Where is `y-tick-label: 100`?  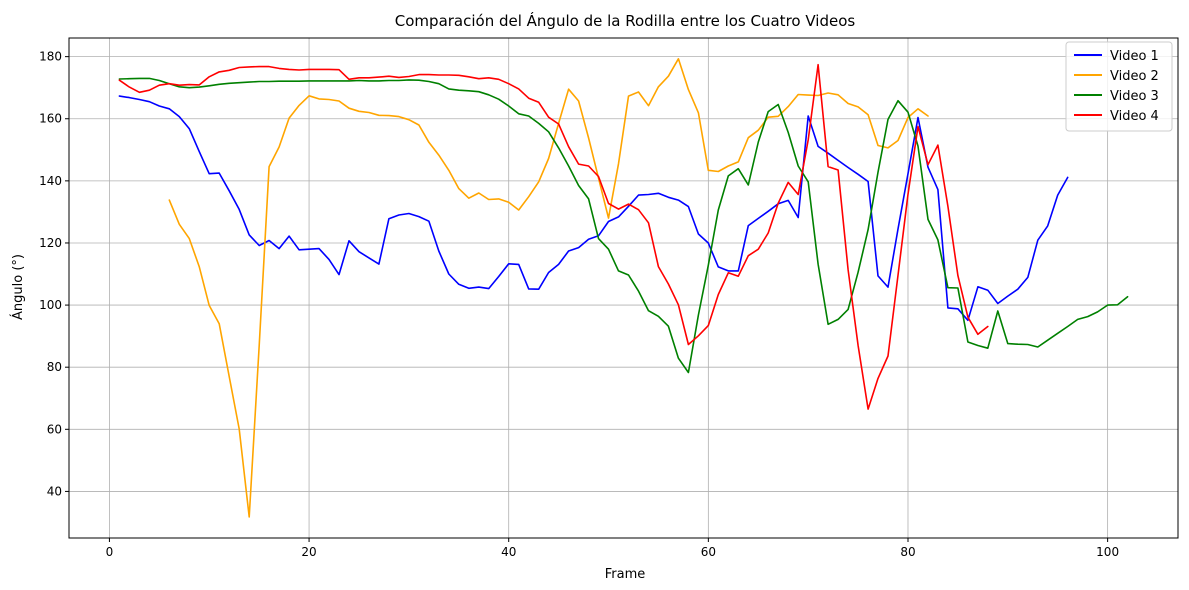
y-tick-label: 100 is located at coordinates (50, 305).